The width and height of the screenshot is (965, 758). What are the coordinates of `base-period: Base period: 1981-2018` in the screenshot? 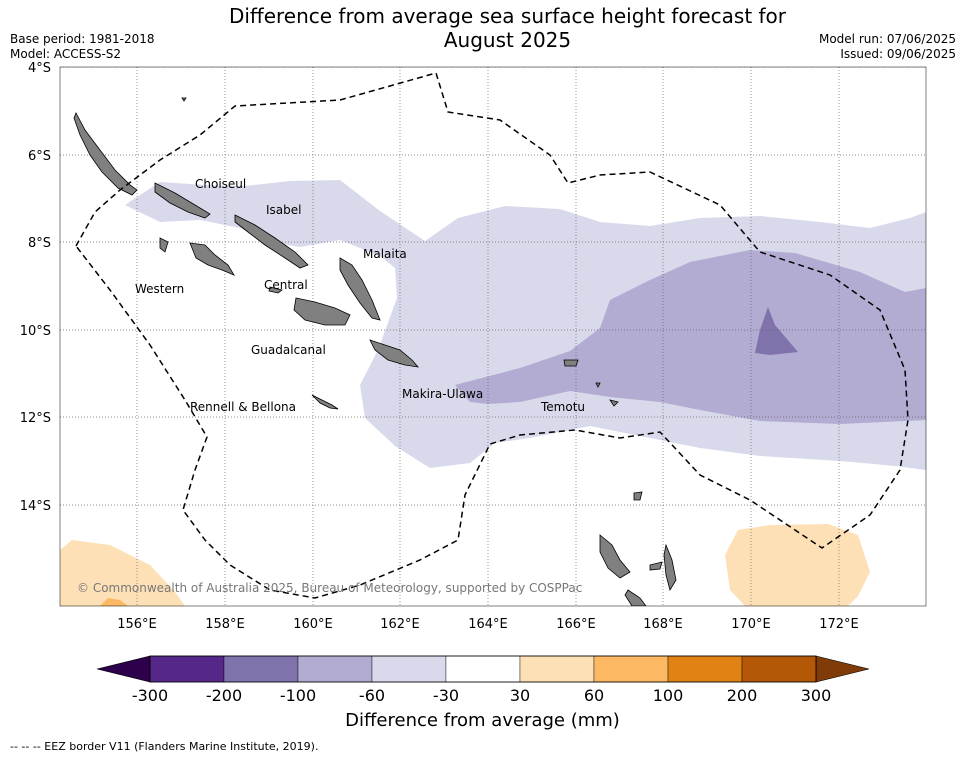 It's located at (82, 39).